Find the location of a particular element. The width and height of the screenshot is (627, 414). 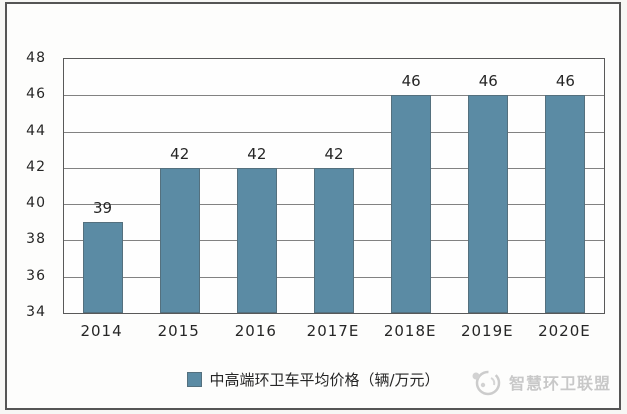

watermark: 智慧环卫联盟 is located at coordinates (540, 382).